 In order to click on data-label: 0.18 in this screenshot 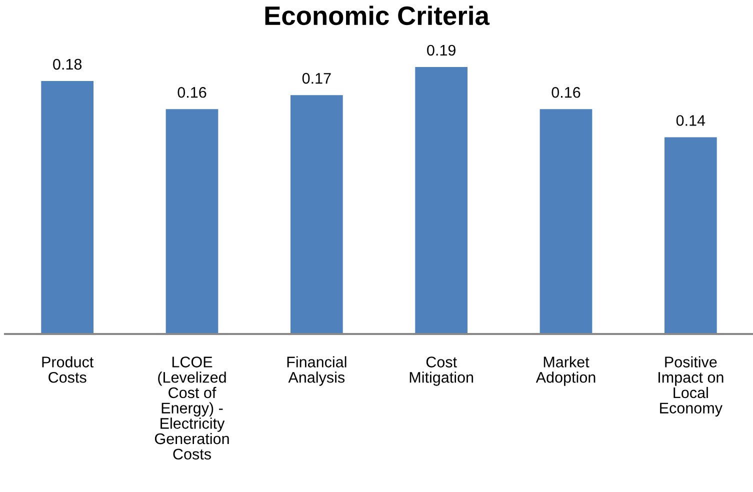, I will do `click(67, 64)`.